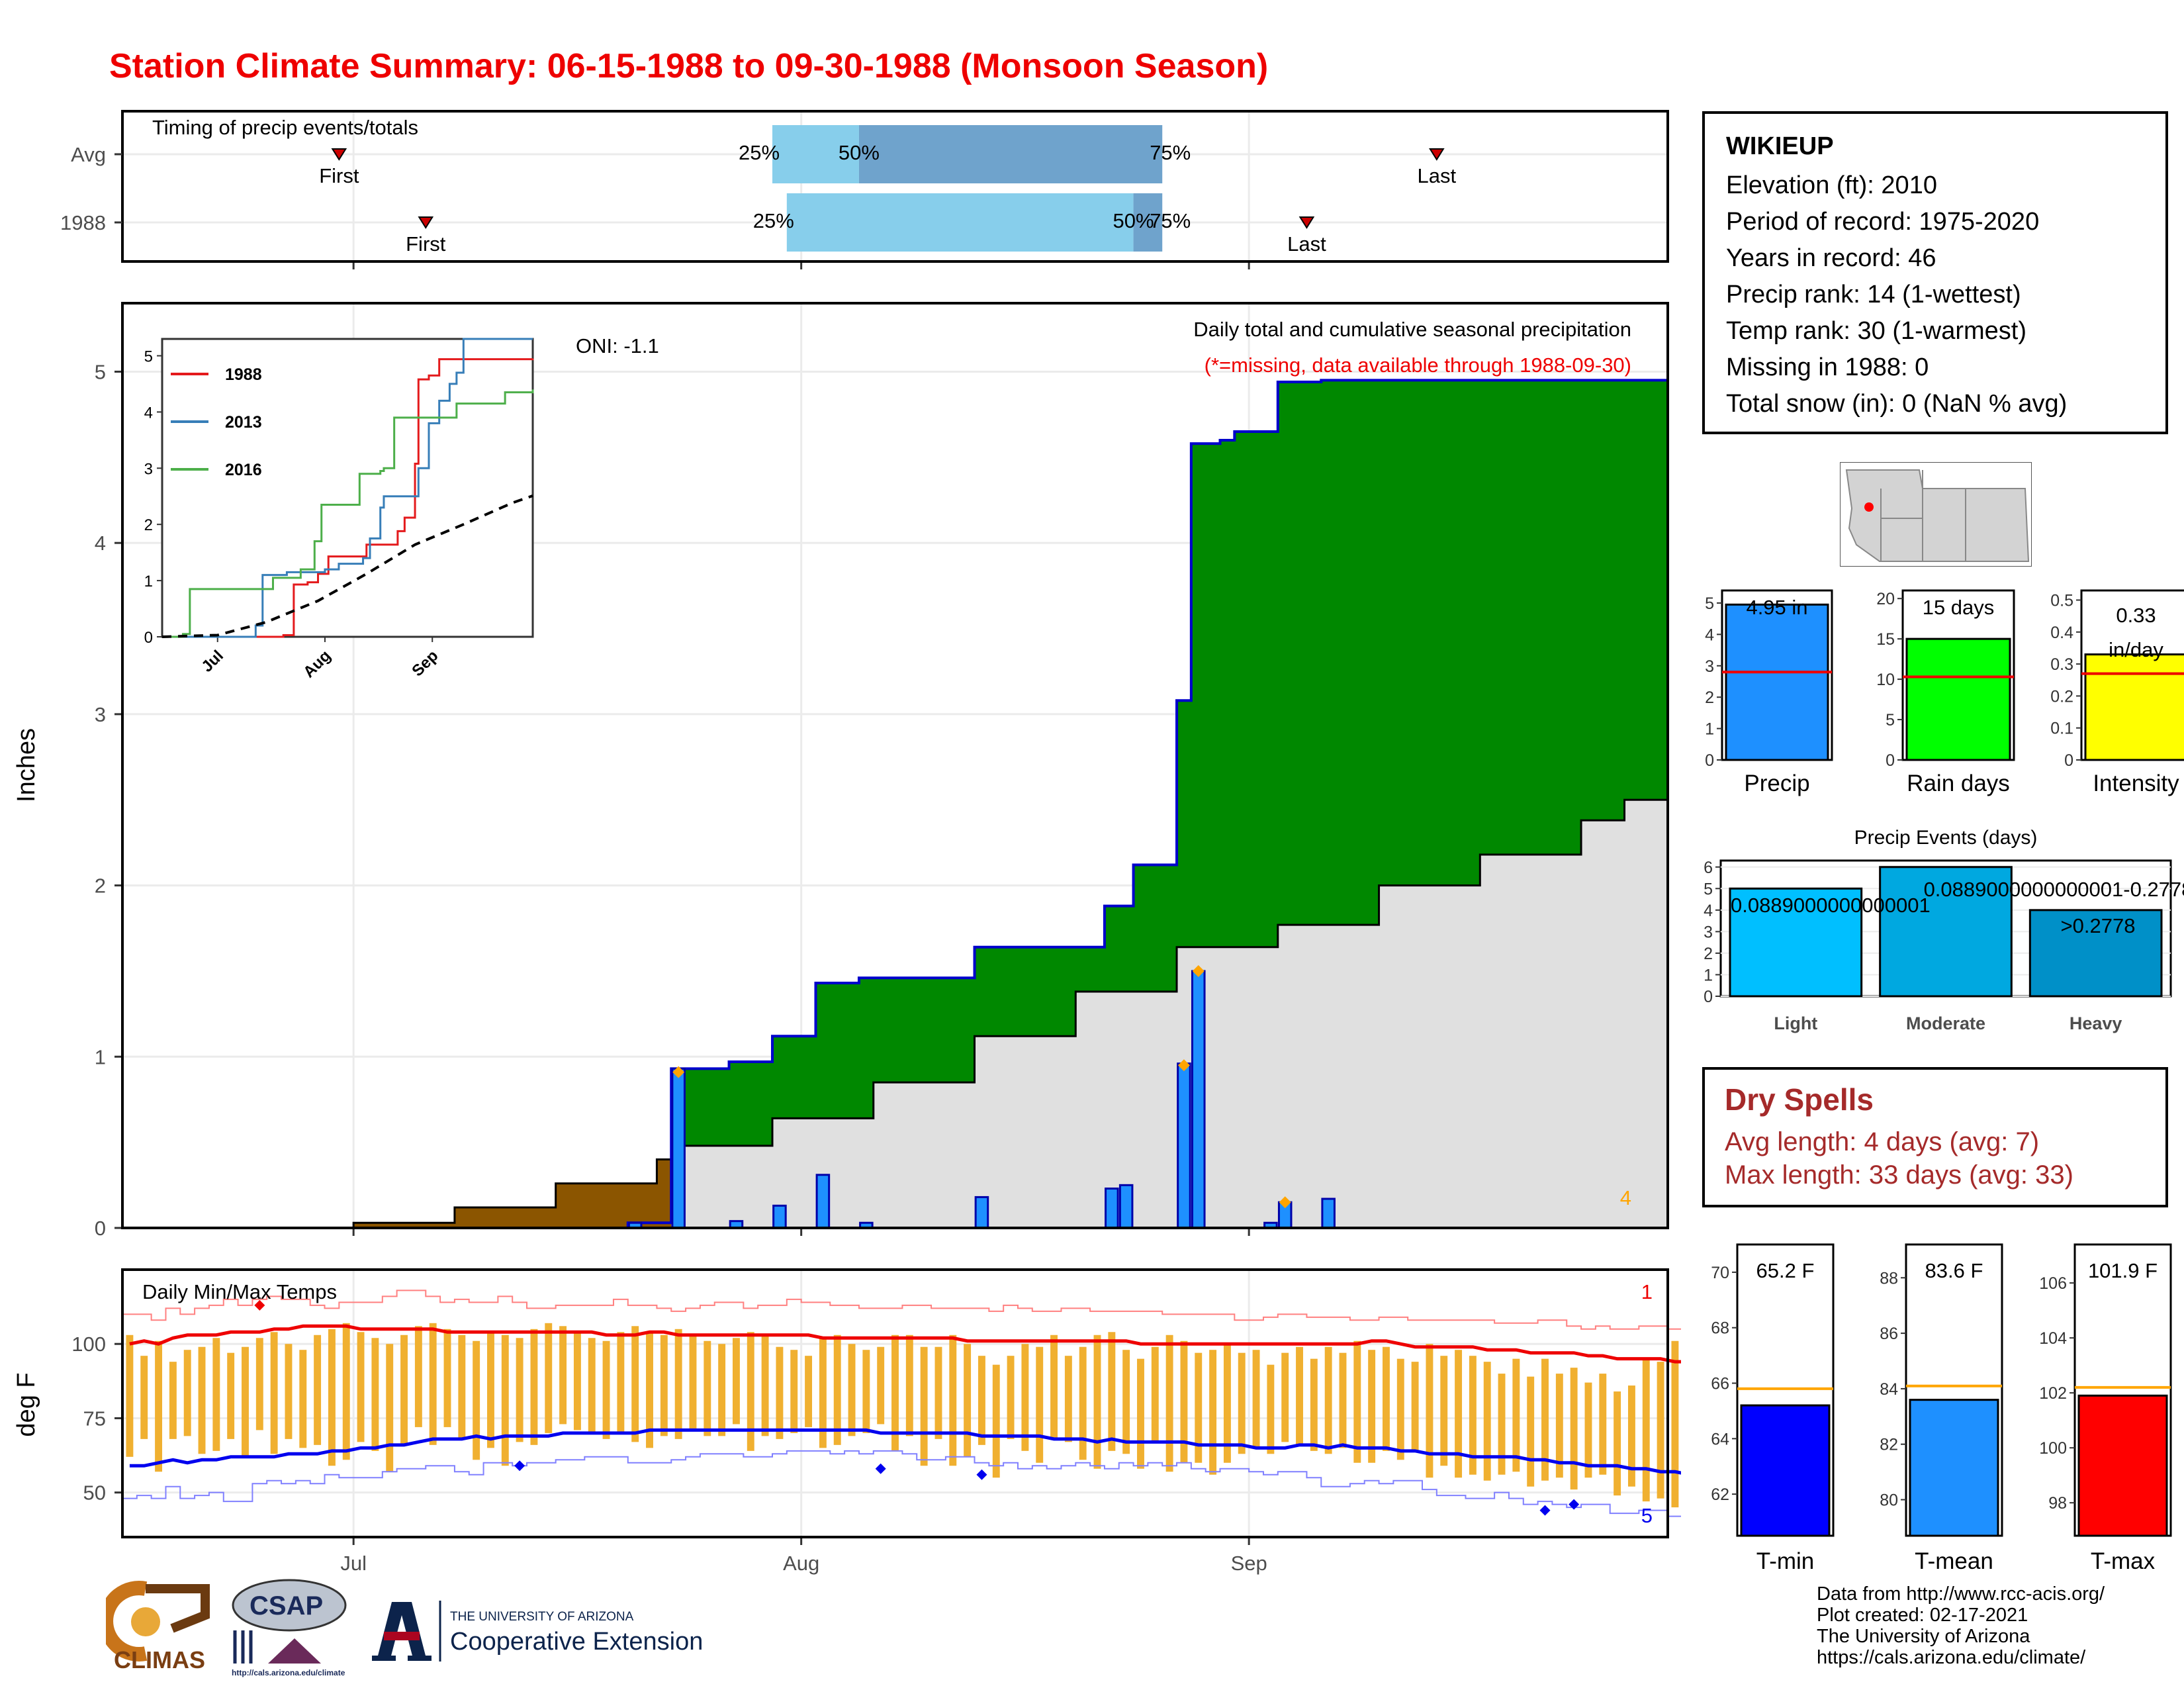 The image size is (2184, 1688). I want to click on inset-tick-label: 3, so click(148, 469).